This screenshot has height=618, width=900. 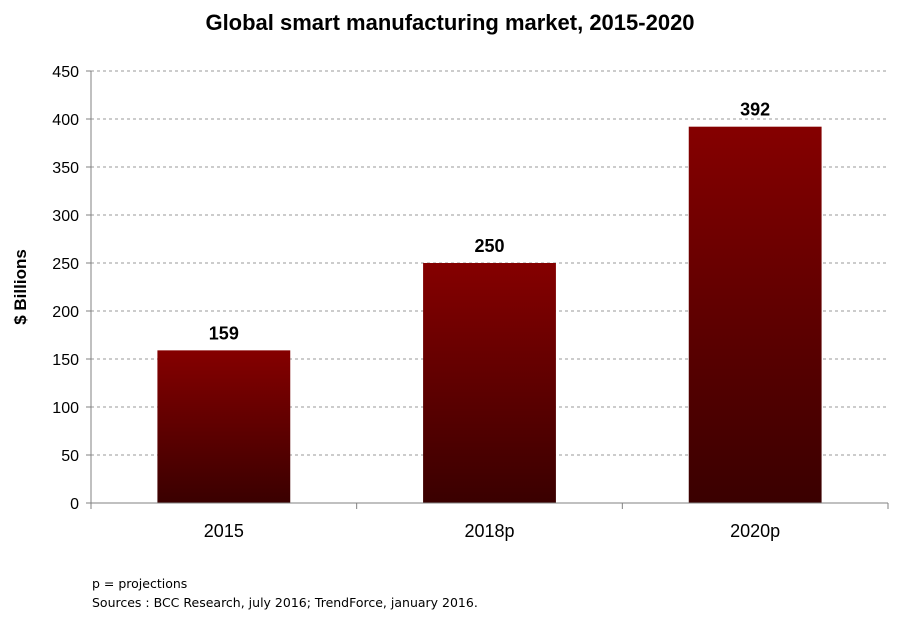 I want to click on y-tick-label: 350, so click(x=65, y=168).